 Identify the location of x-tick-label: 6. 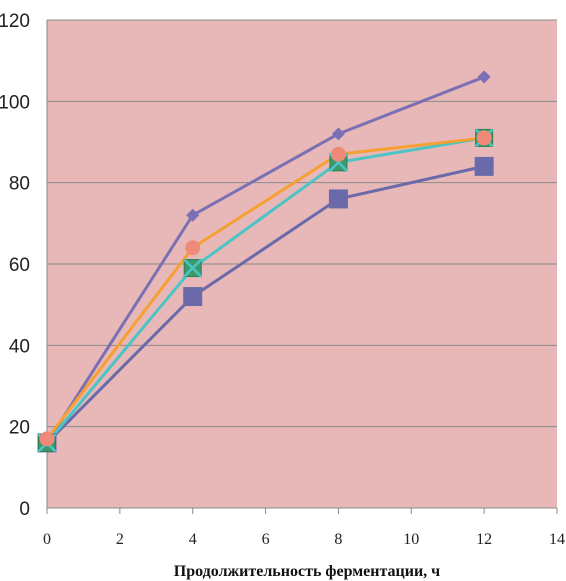
(266, 539).